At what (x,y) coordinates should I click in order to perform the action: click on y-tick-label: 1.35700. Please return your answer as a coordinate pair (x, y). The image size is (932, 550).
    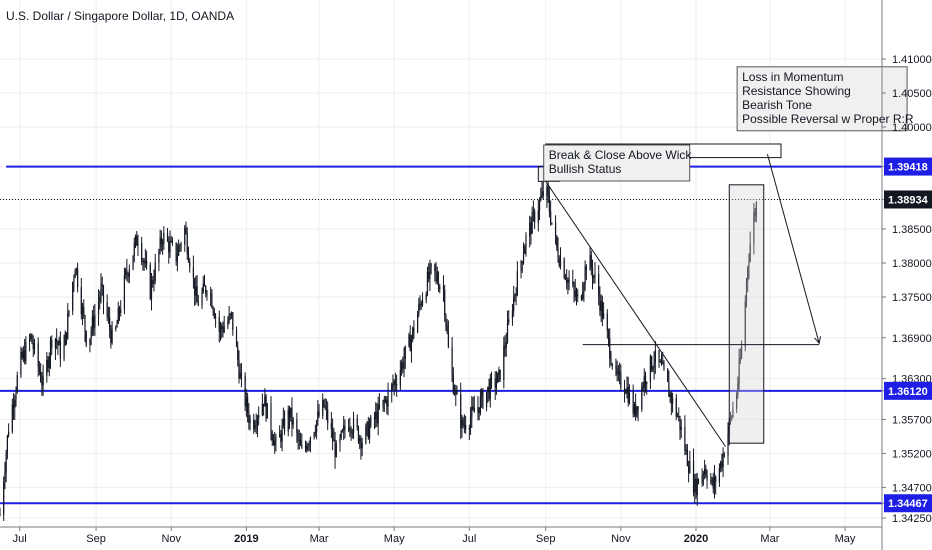
    Looking at the image, I should click on (912, 420).